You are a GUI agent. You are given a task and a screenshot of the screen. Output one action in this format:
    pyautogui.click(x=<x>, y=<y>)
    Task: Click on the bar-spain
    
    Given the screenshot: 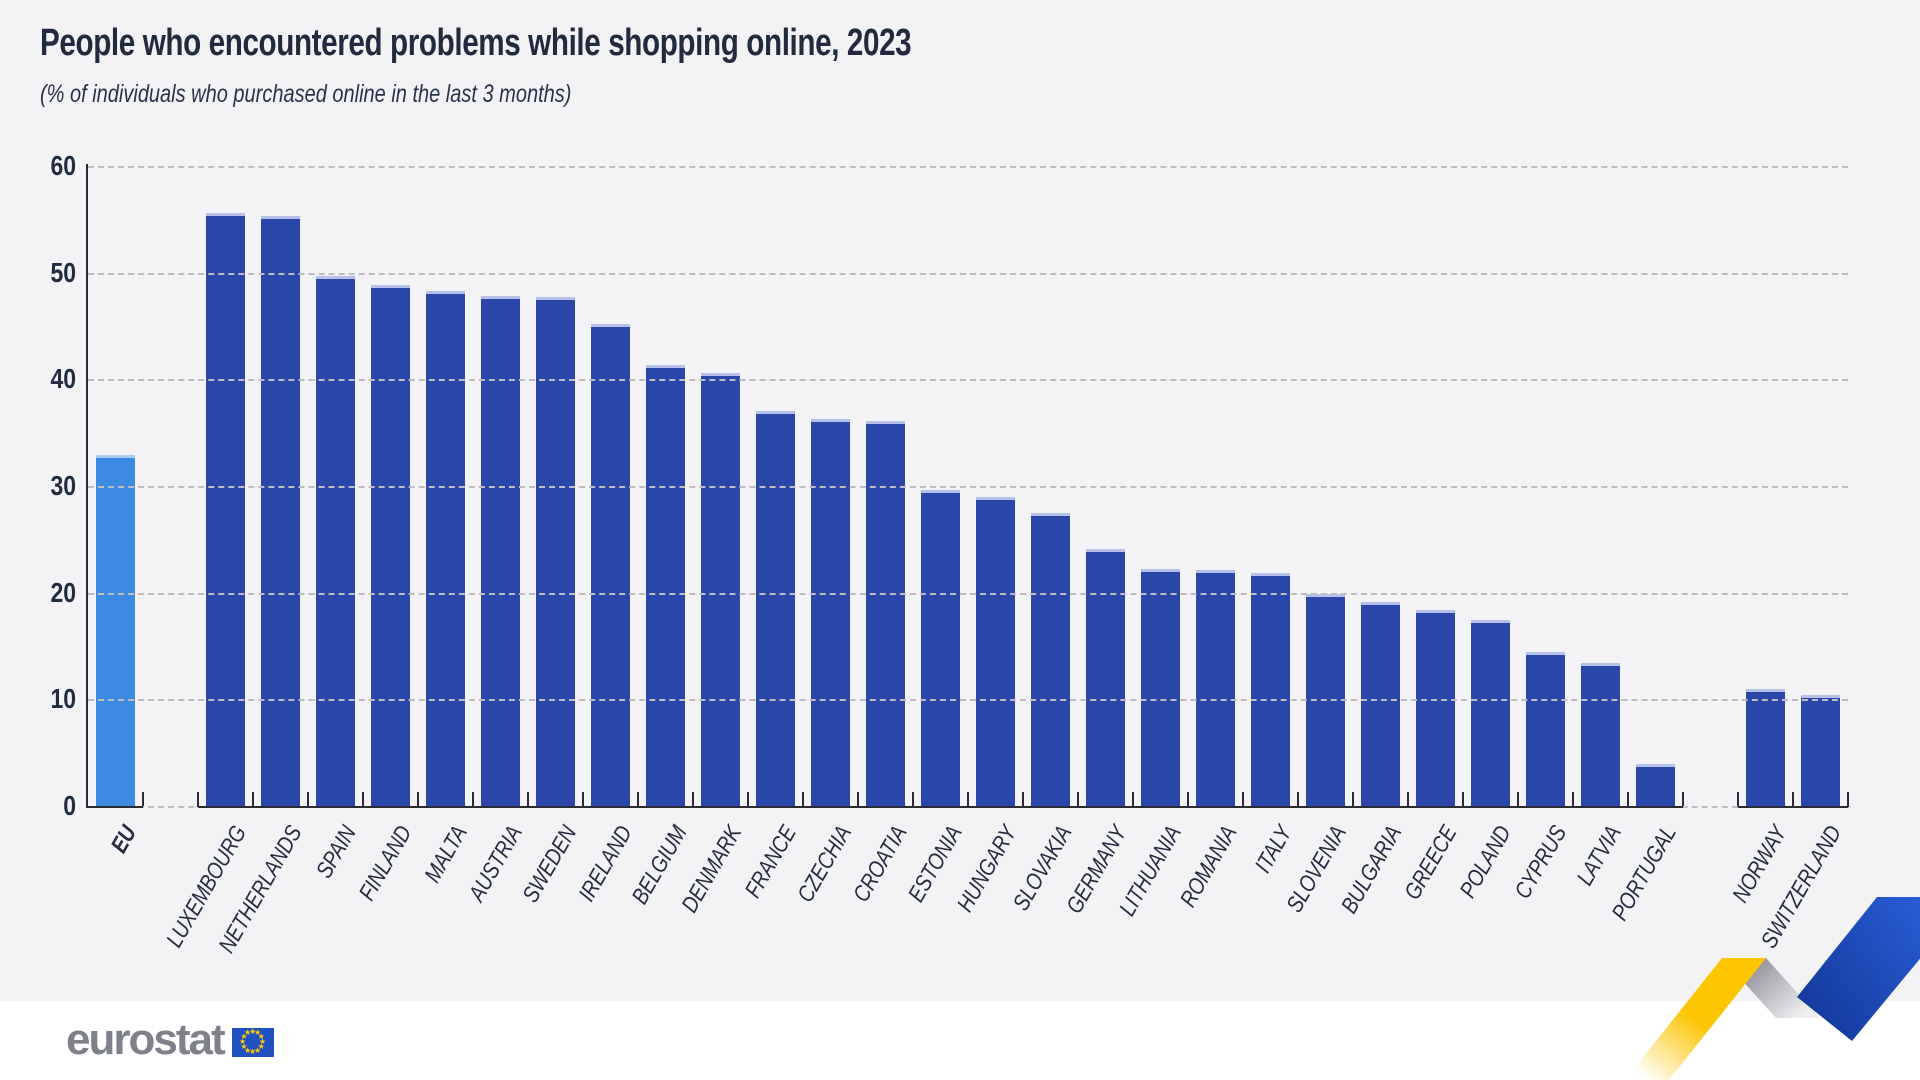 What is the action you would take?
    pyautogui.click(x=335, y=541)
    